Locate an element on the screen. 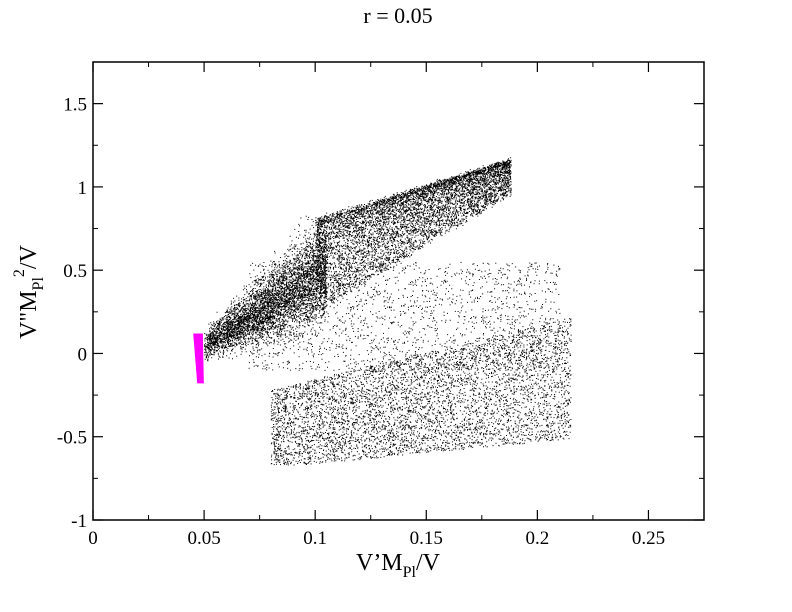 This screenshot has width=792, height=612. x-label-main2: /V is located at coordinates (428, 563).